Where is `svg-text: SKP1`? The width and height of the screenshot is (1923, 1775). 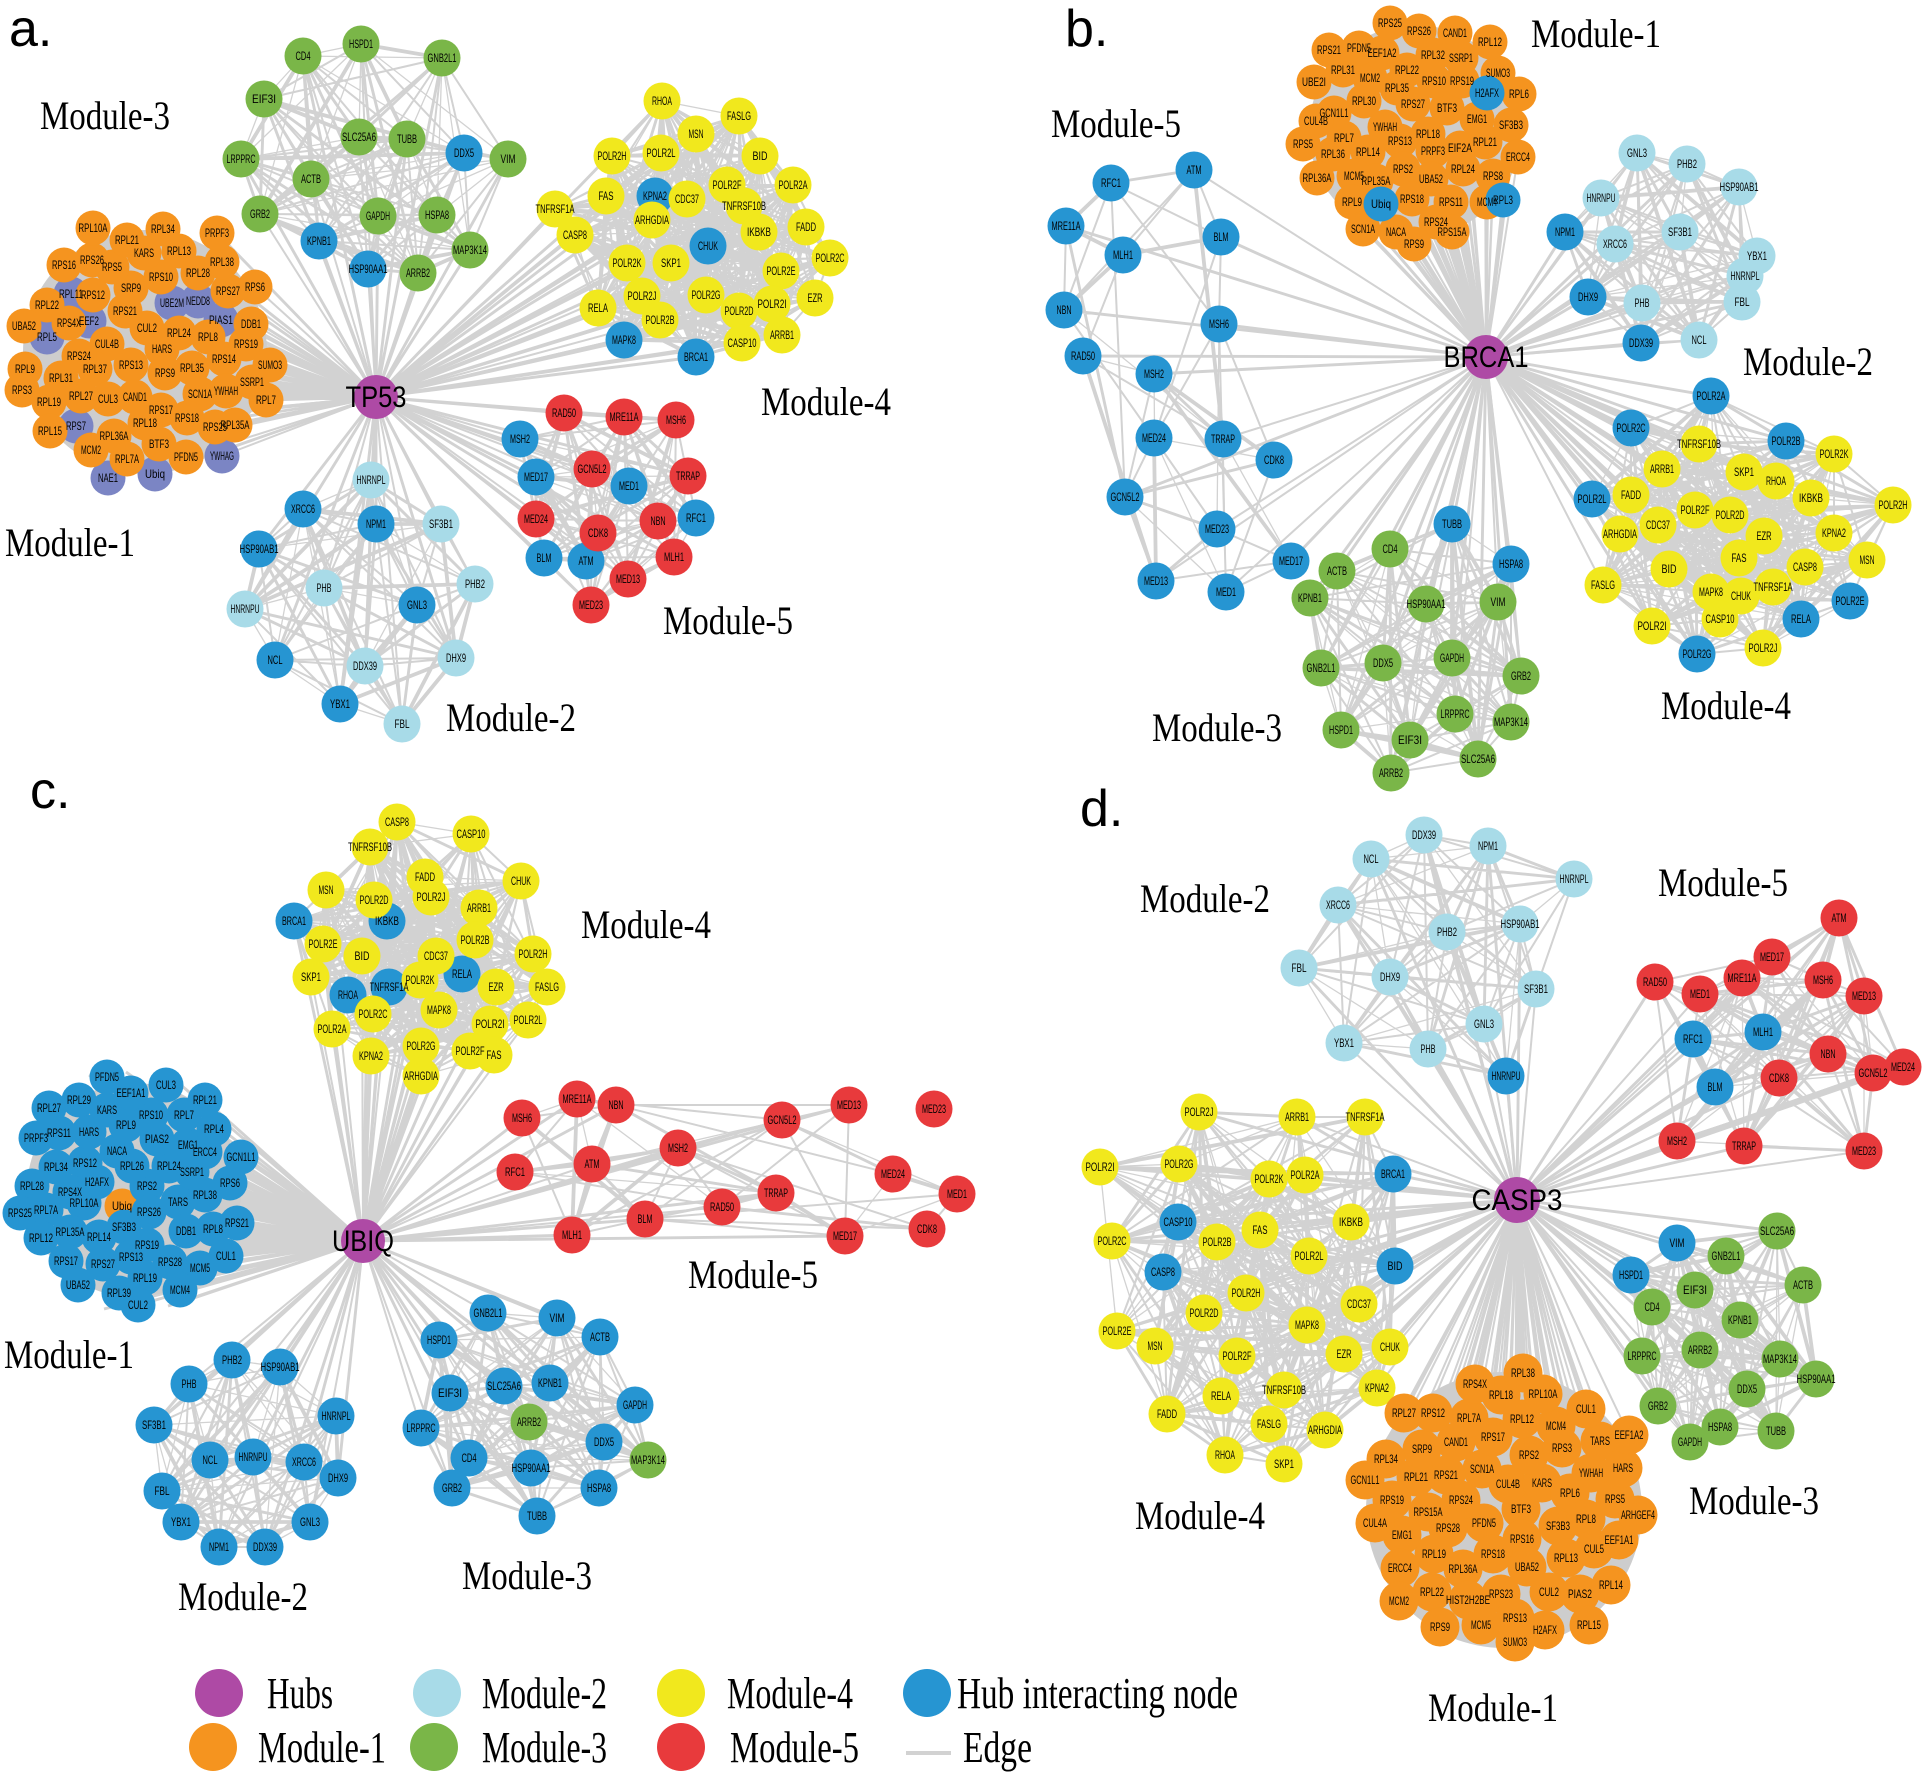
svg-text: SKP1 is located at coordinates (1284, 1464).